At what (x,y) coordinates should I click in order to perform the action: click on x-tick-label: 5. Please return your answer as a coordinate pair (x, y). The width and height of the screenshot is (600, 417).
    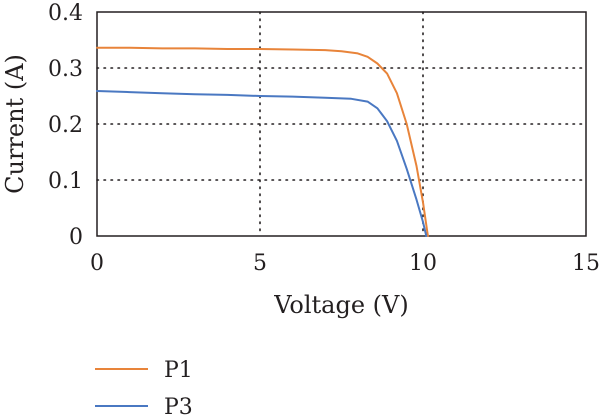
    Looking at the image, I should click on (260, 263).